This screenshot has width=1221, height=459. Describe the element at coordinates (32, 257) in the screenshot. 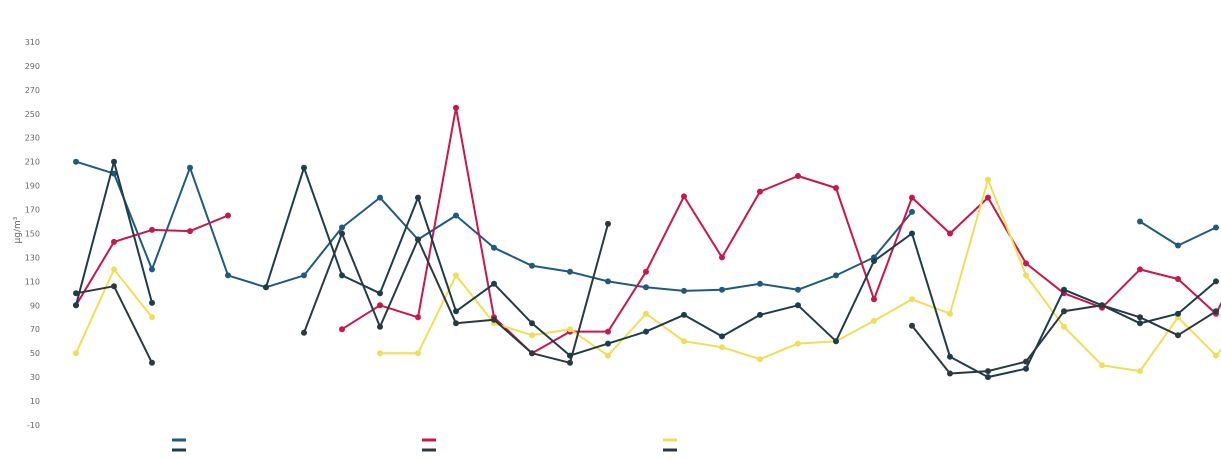

I see `y-tick-label: 130` at that location.